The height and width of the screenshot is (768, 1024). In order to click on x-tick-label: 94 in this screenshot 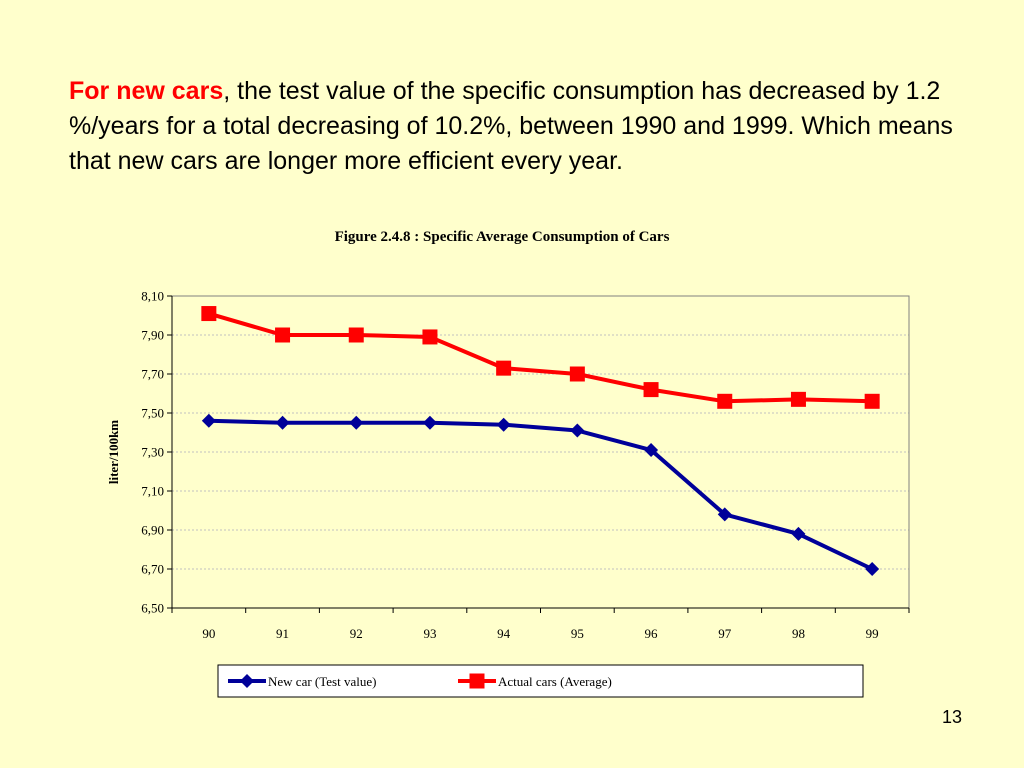, I will do `click(504, 633)`.